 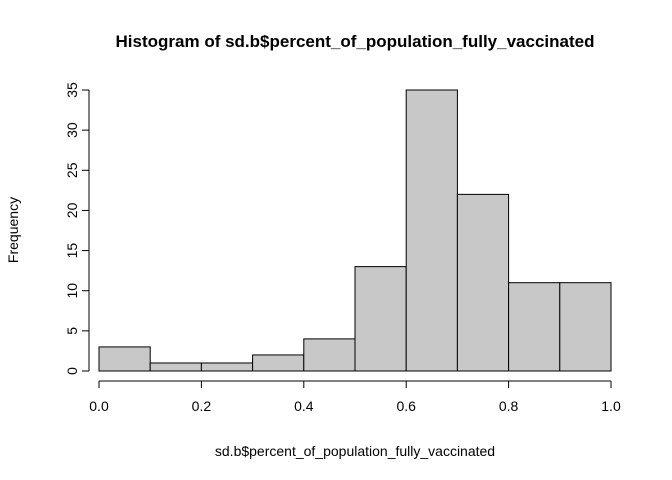 What do you see at coordinates (202, 406) in the screenshot?
I see `x-tick-label: 0.2` at bounding box center [202, 406].